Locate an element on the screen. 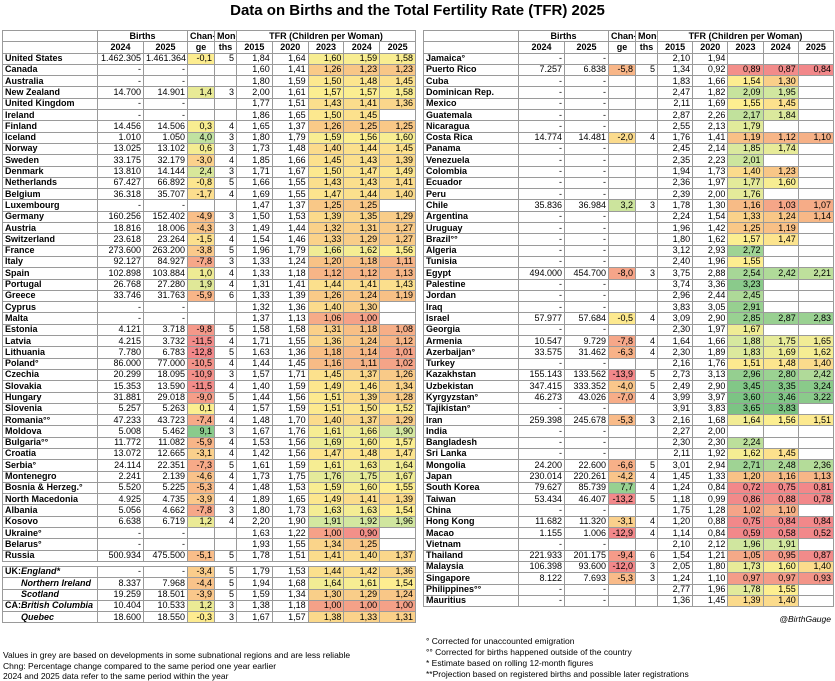  tfr-2015: 2,11 is located at coordinates (675, 454).